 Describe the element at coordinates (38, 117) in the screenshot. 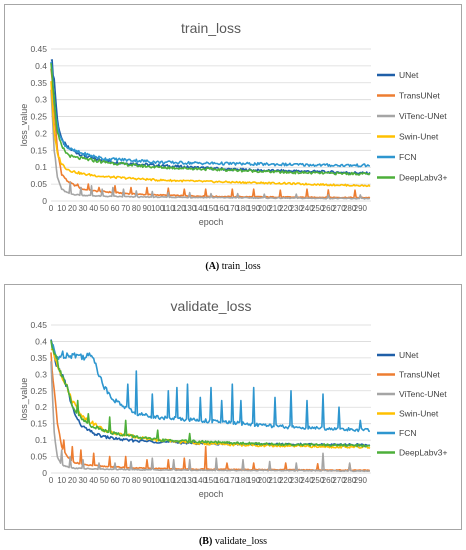

I see `y-tick-label: 0.25` at that location.